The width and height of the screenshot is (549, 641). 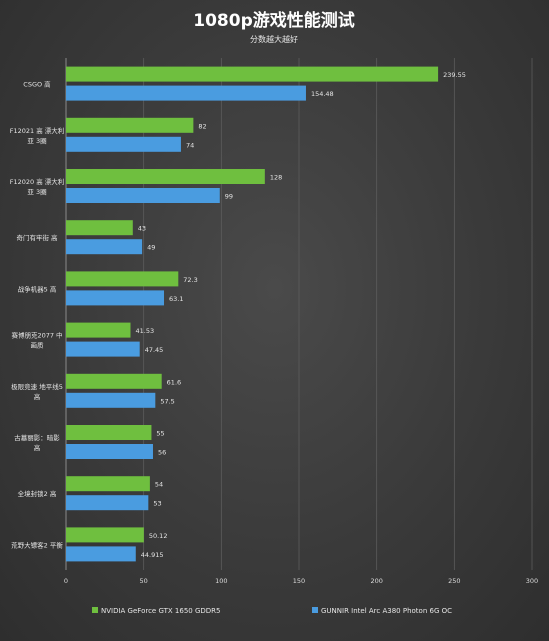 What do you see at coordinates (157, 504) in the screenshot?
I see `bar-value-label: 53` at bounding box center [157, 504].